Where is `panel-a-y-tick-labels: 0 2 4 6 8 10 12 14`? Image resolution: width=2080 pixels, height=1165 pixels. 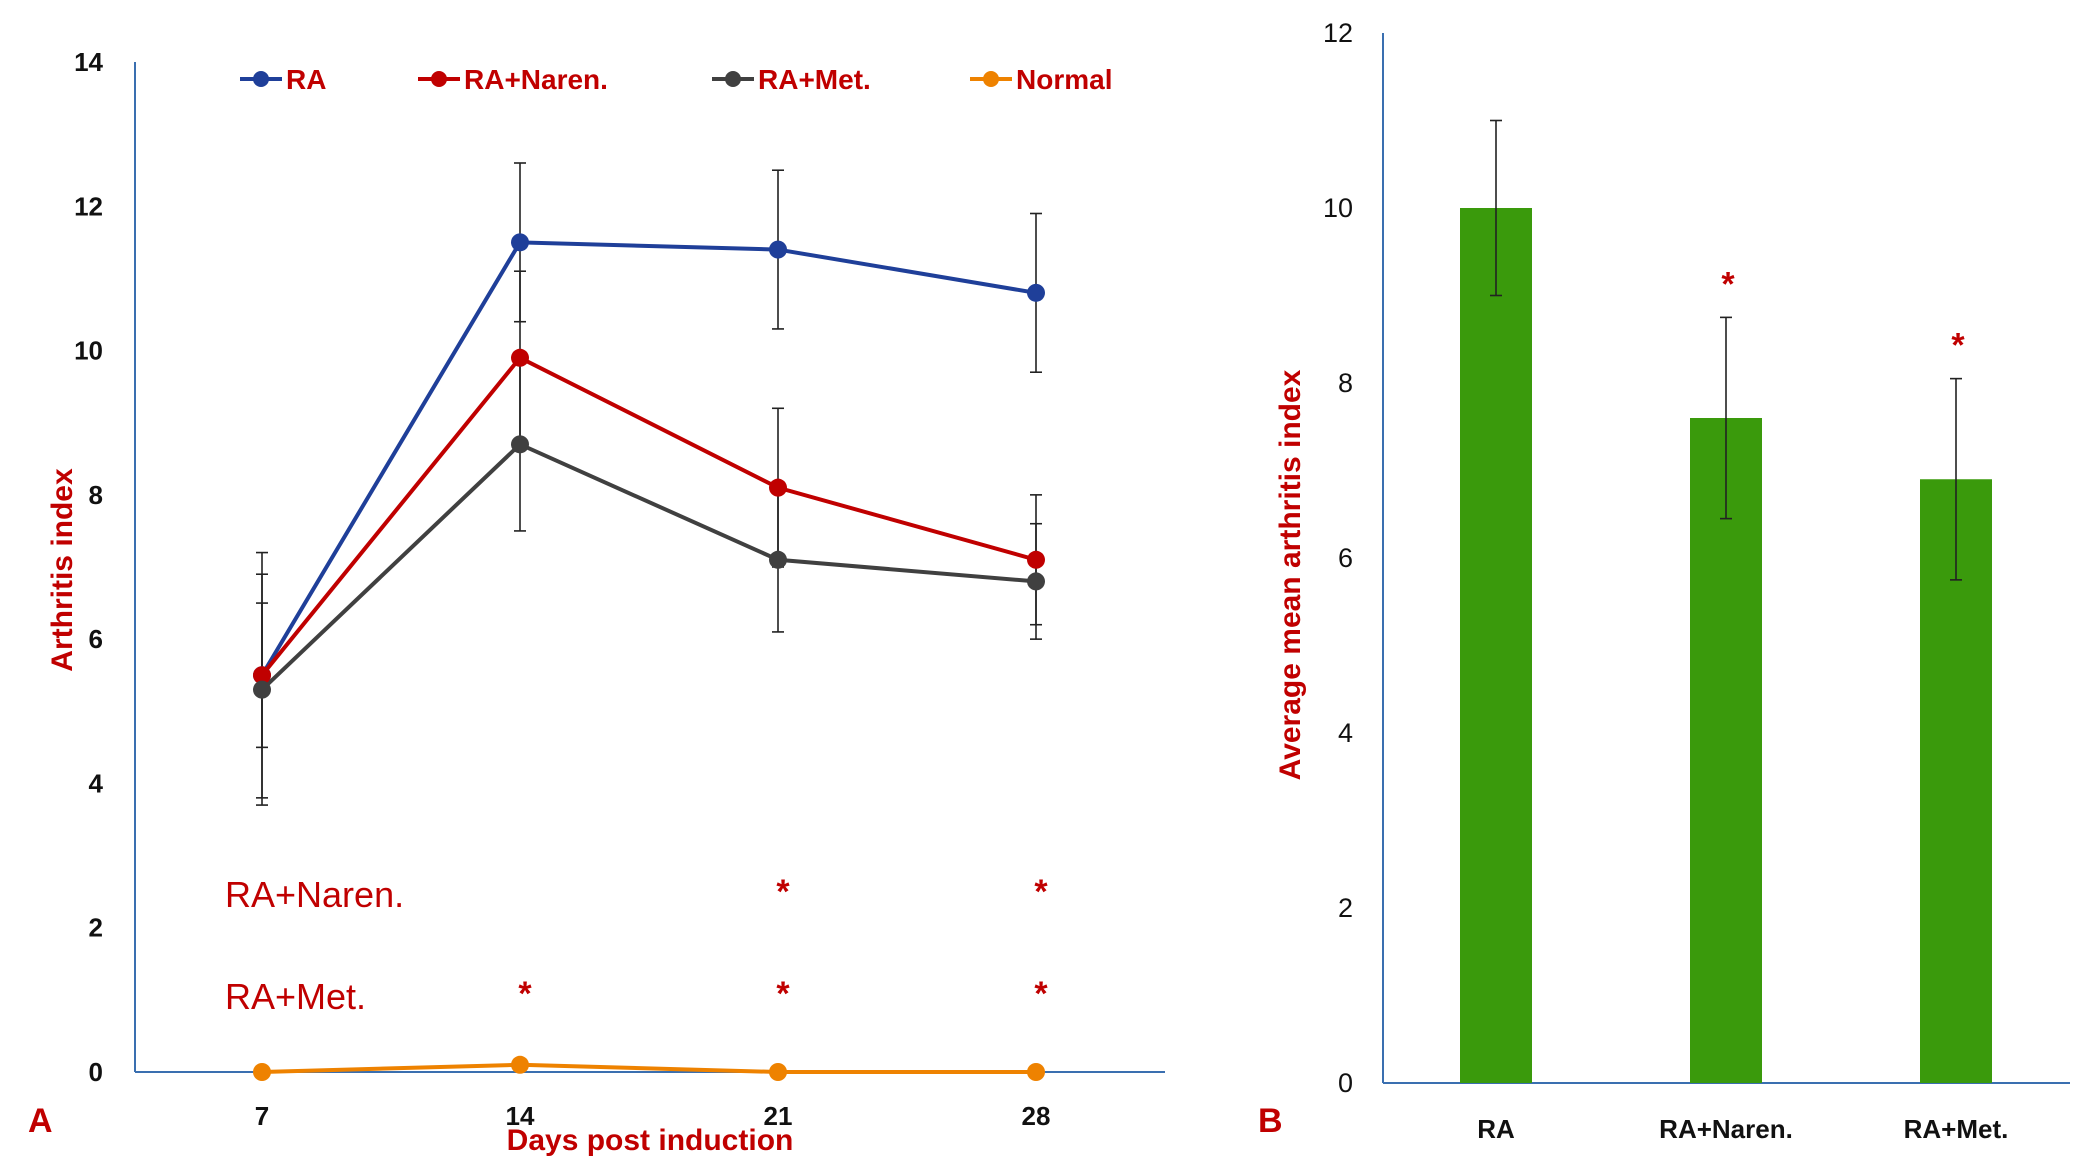 panel-a-y-tick-labels: 0 2 4 6 8 10 12 14 is located at coordinates (88, 567).